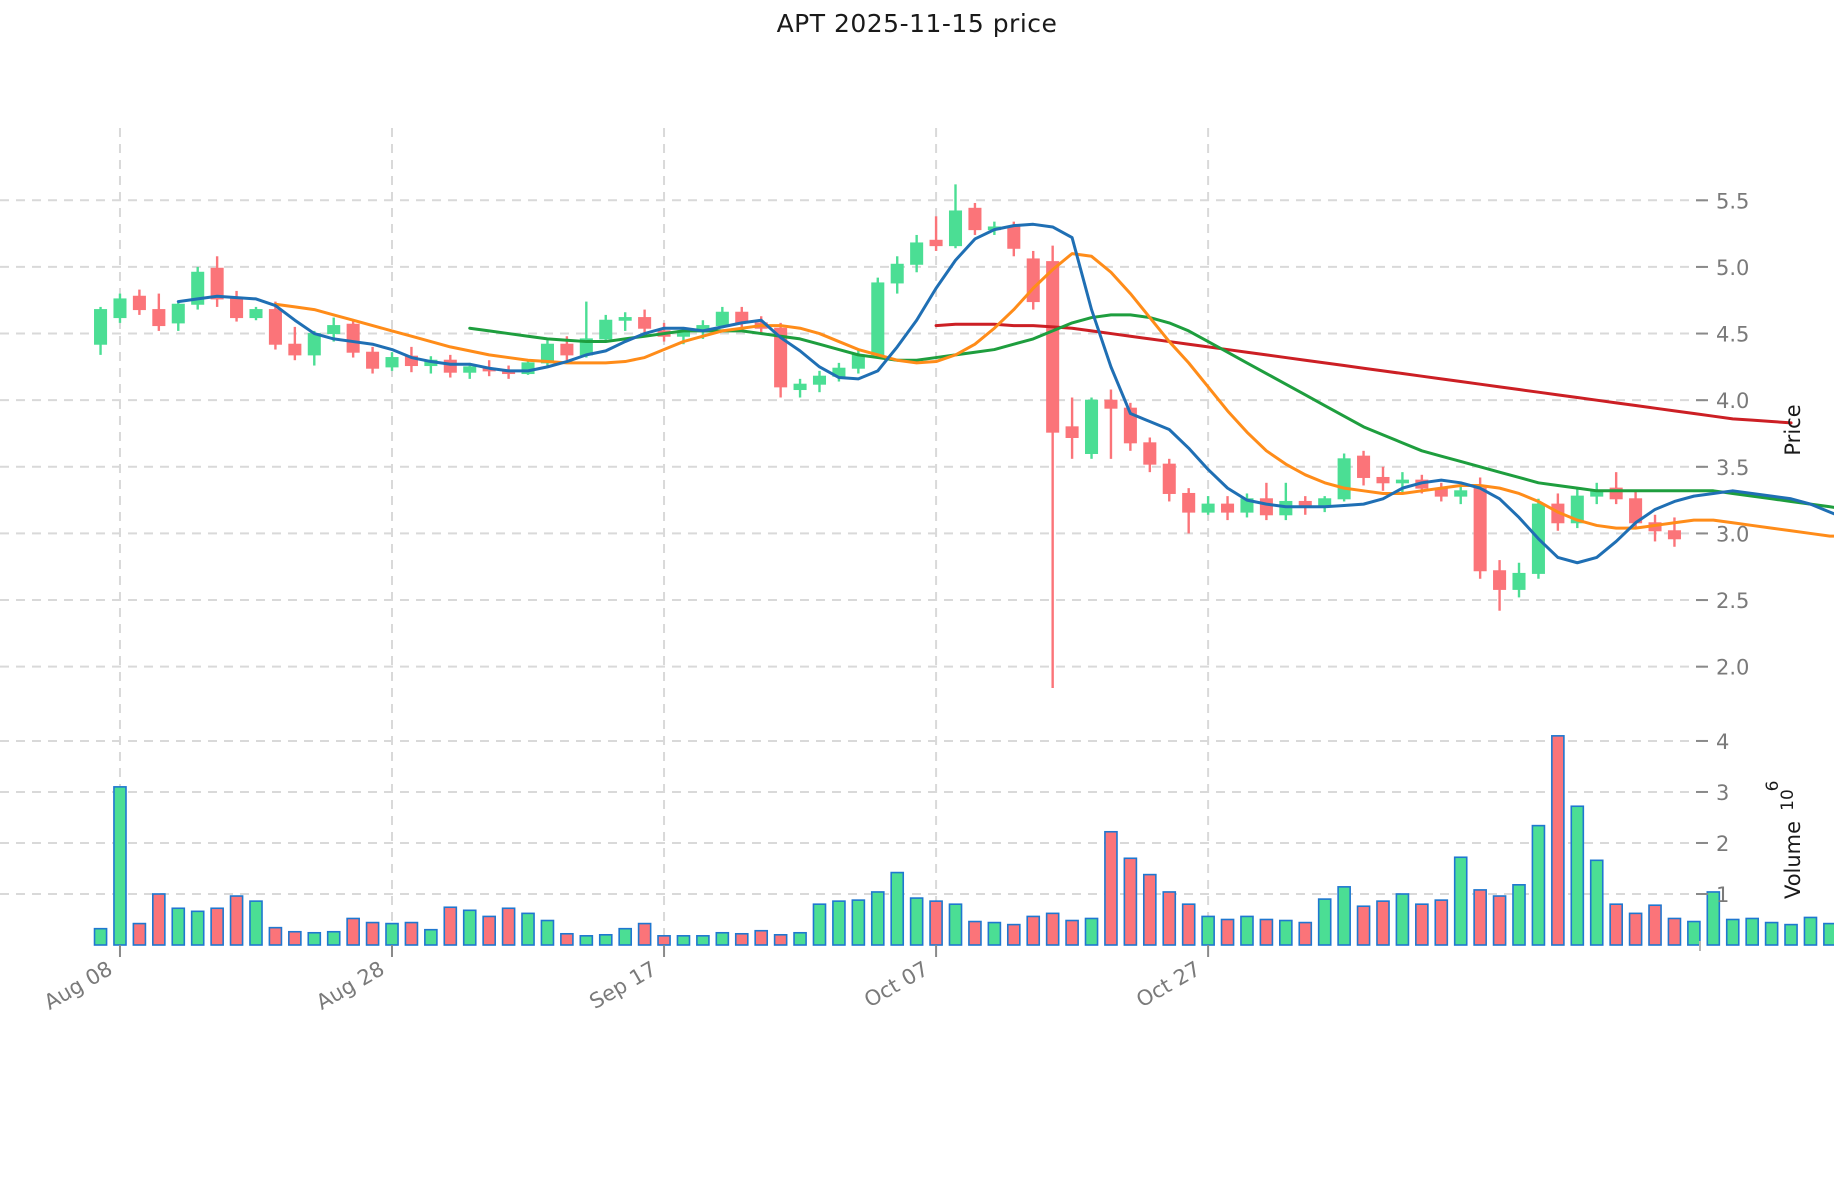 Image resolution: width=1834 pixels, height=1202 pixels. What do you see at coordinates (1168, 985) in the screenshot?
I see `x-tick-label: Oct 27` at bounding box center [1168, 985].